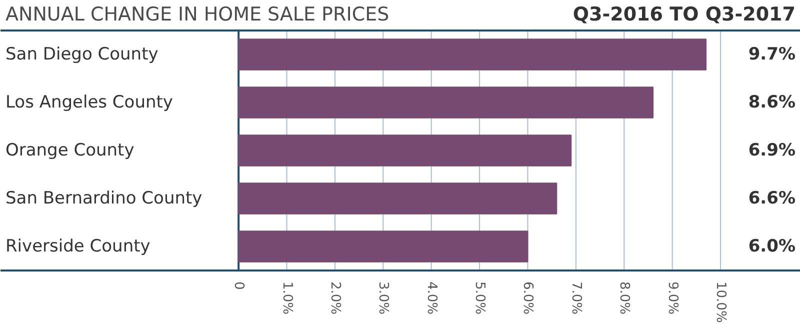  What do you see at coordinates (720, 302) in the screenshot?
I see `x-tick-label: 10.0%` at bounding box center [720, 302].